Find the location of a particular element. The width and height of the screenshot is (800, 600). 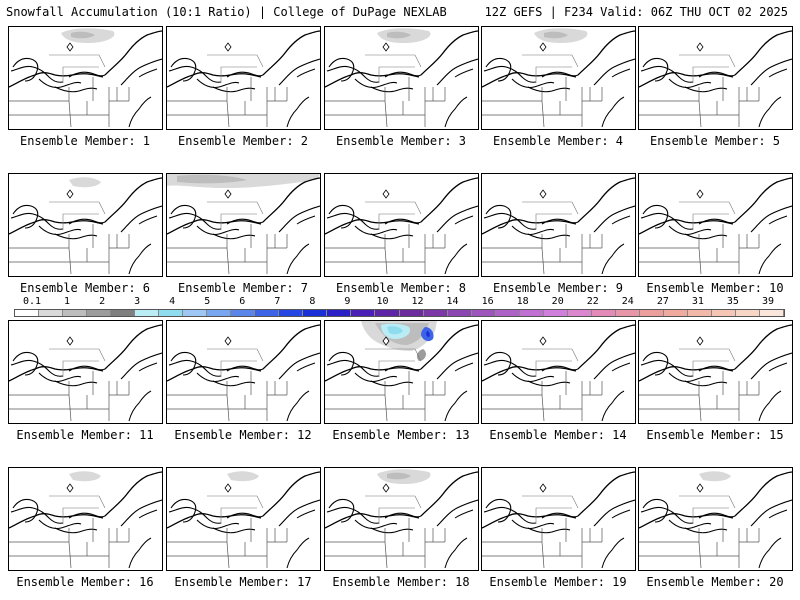

colorbar-tick-label: 7 is located at coordinates (277, 301).